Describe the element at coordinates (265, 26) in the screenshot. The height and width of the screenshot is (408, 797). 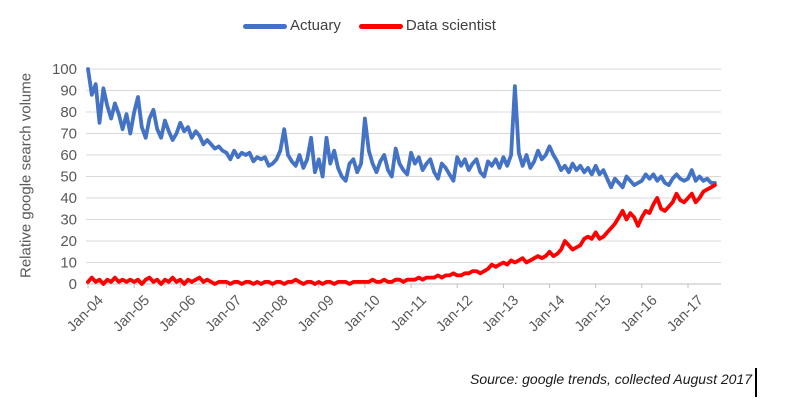
I see `actuary-line-swatch` at that location.